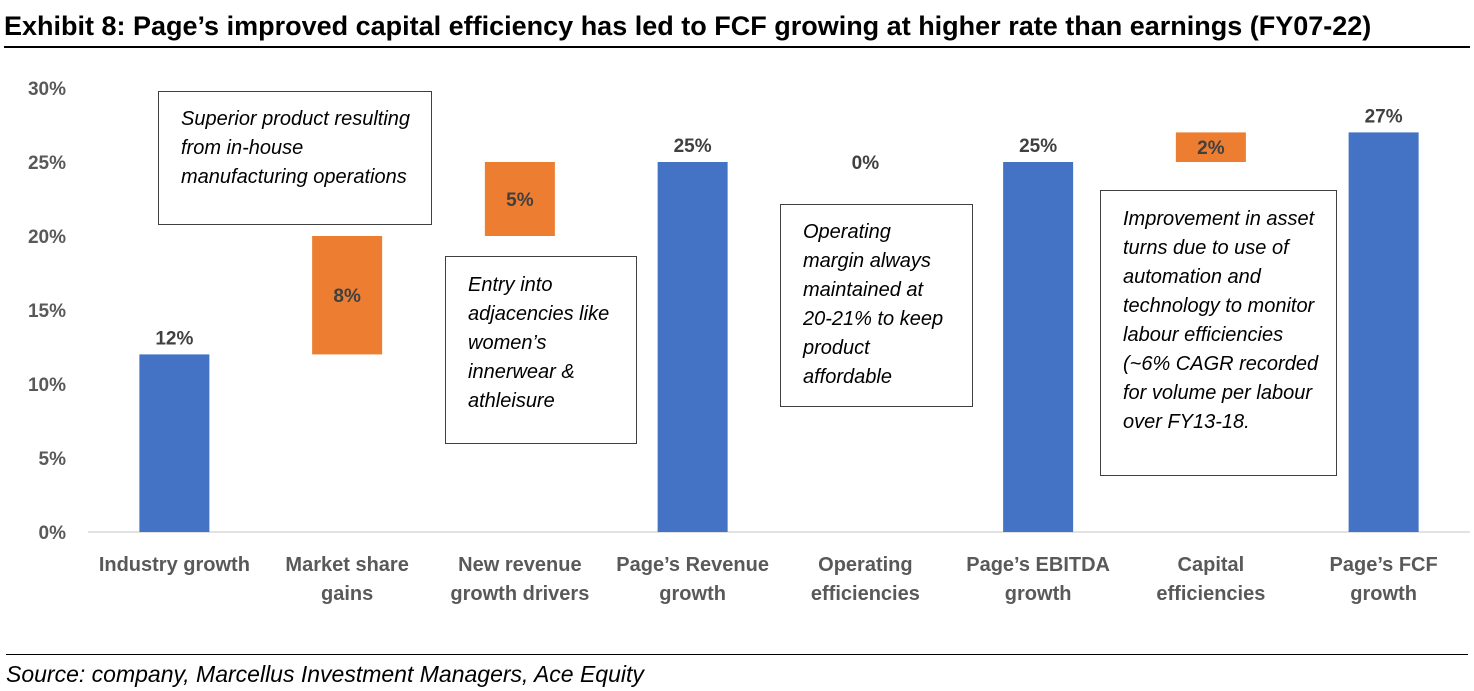  Describe the element at coordinates (346, 565) in the screenshot. I see `x-category-label: Market share` at that location.